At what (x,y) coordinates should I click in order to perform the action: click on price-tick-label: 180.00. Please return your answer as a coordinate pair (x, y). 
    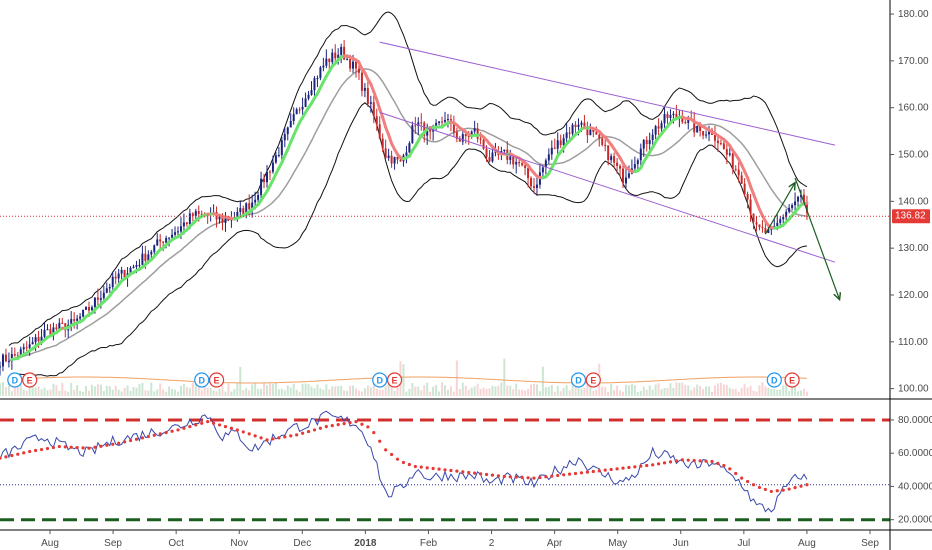
    Looking at the image, I should click on (913, 14).